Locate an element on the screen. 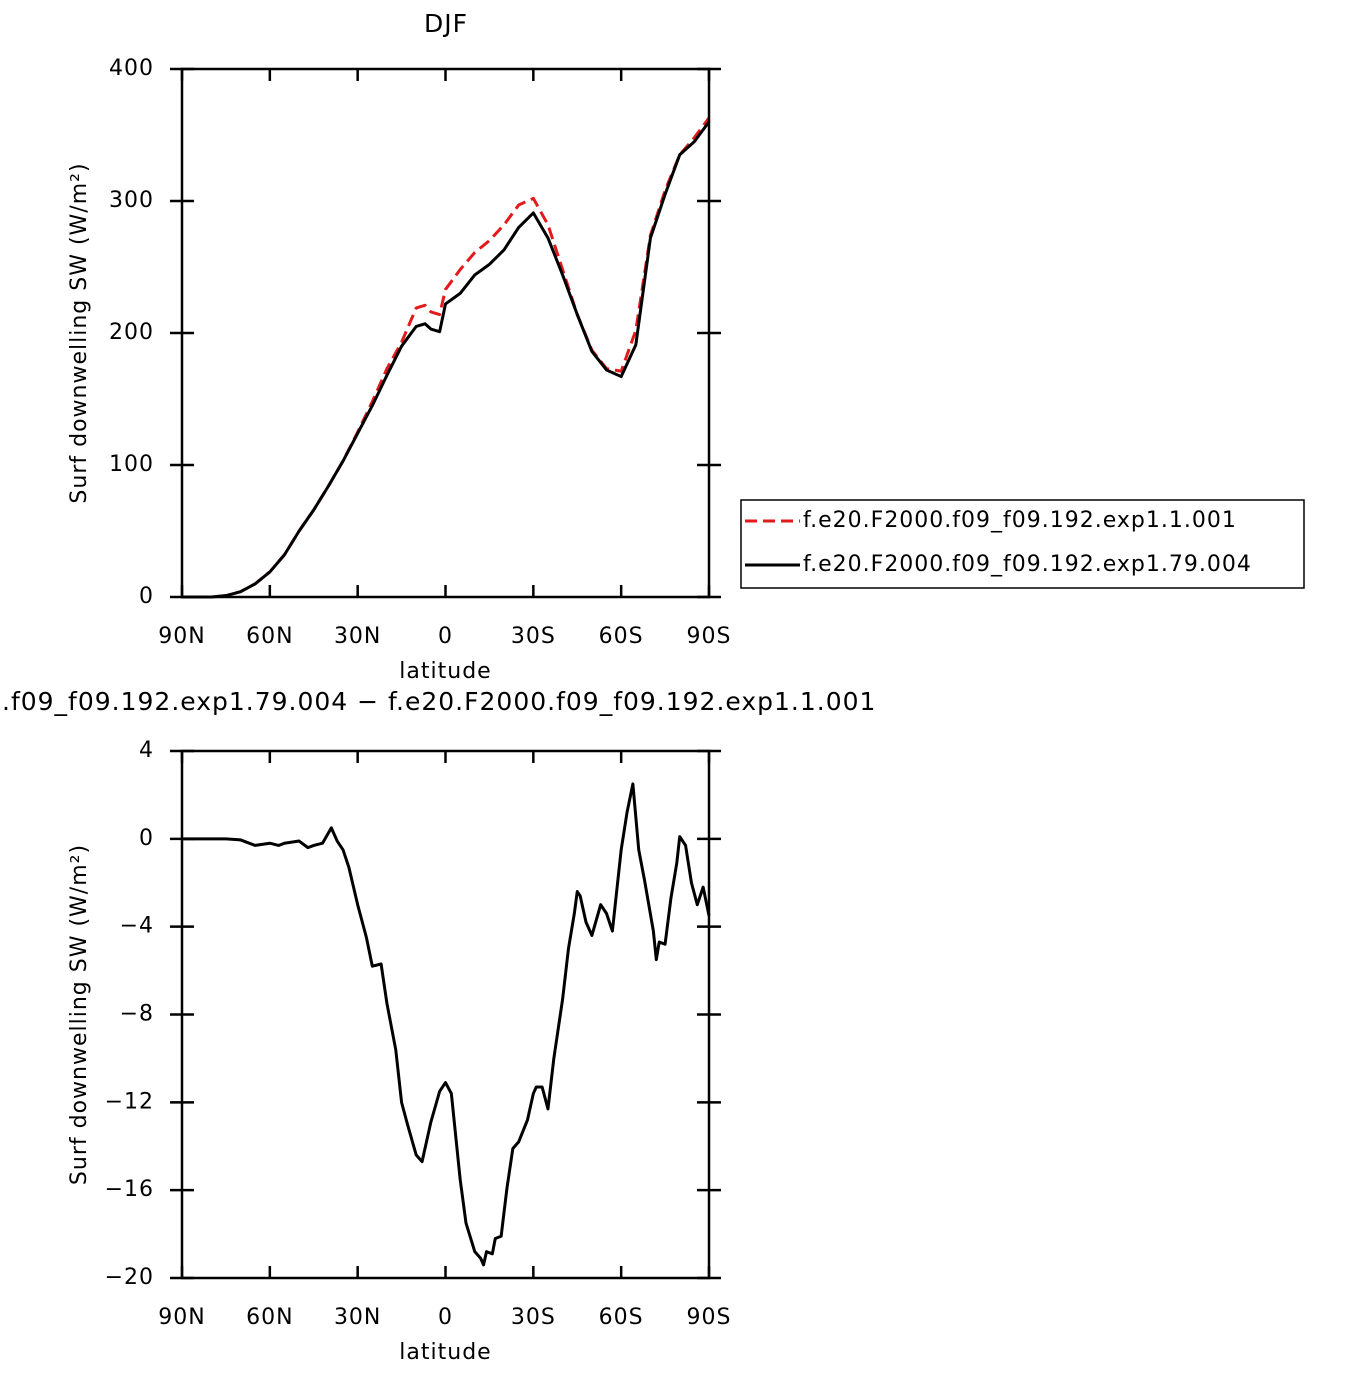 The image size is (1372, 1374). y-tick-label: 100 is located at coordinates (131, 464).